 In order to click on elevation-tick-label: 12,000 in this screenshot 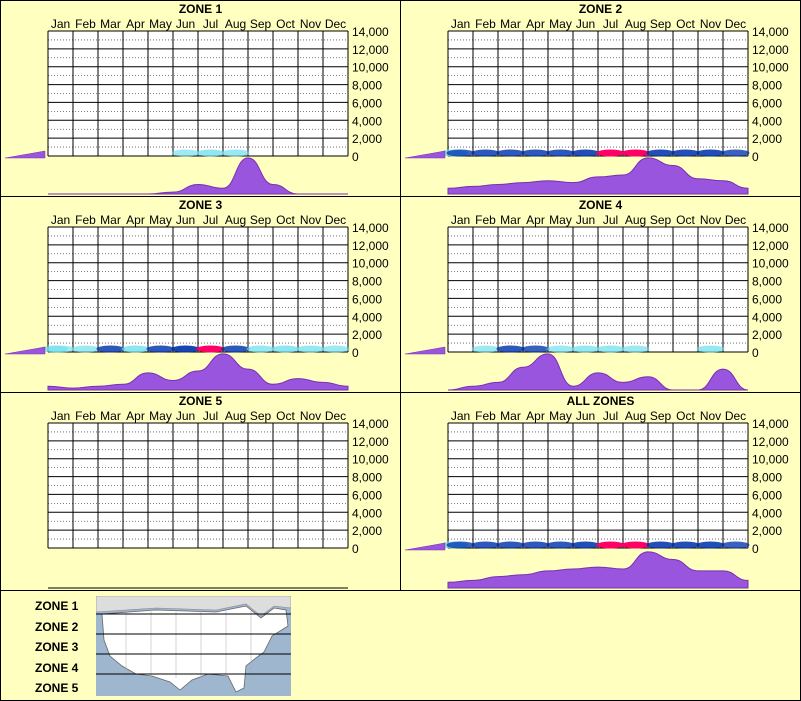, I will do `click(770, 246)`.